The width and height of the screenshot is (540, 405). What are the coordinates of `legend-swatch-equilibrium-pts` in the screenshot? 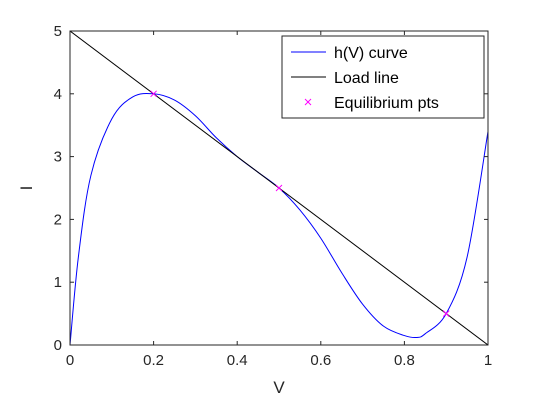 It's located at (308, 102).